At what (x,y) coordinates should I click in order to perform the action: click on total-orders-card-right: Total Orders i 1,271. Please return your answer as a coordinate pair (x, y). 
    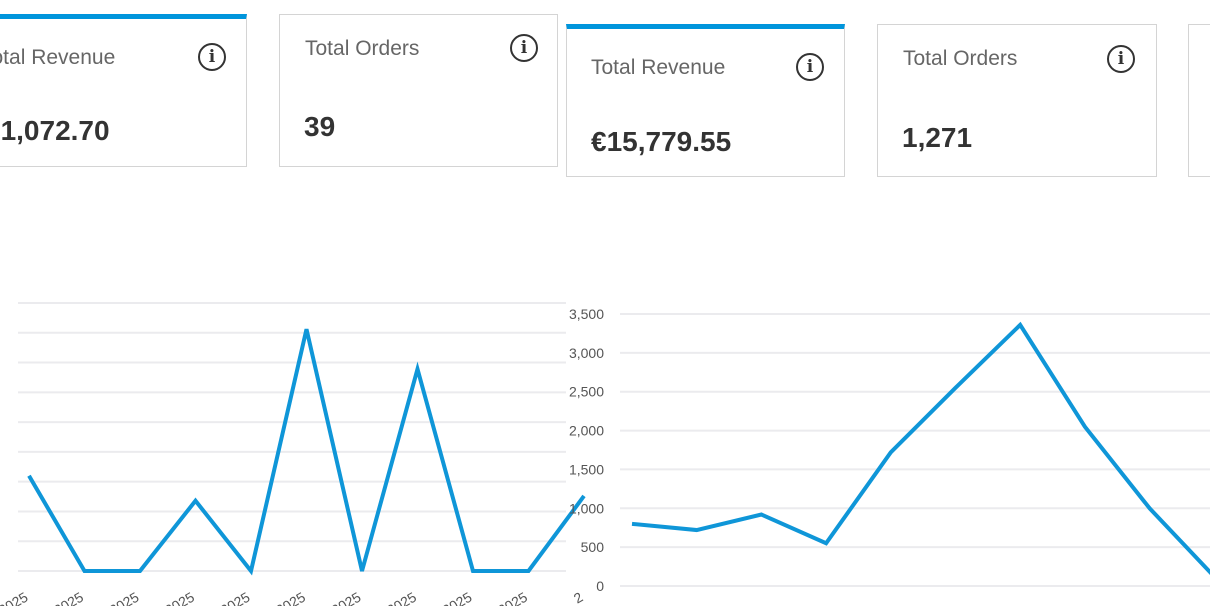
    Looking at the image, I should click on (1017, 100).